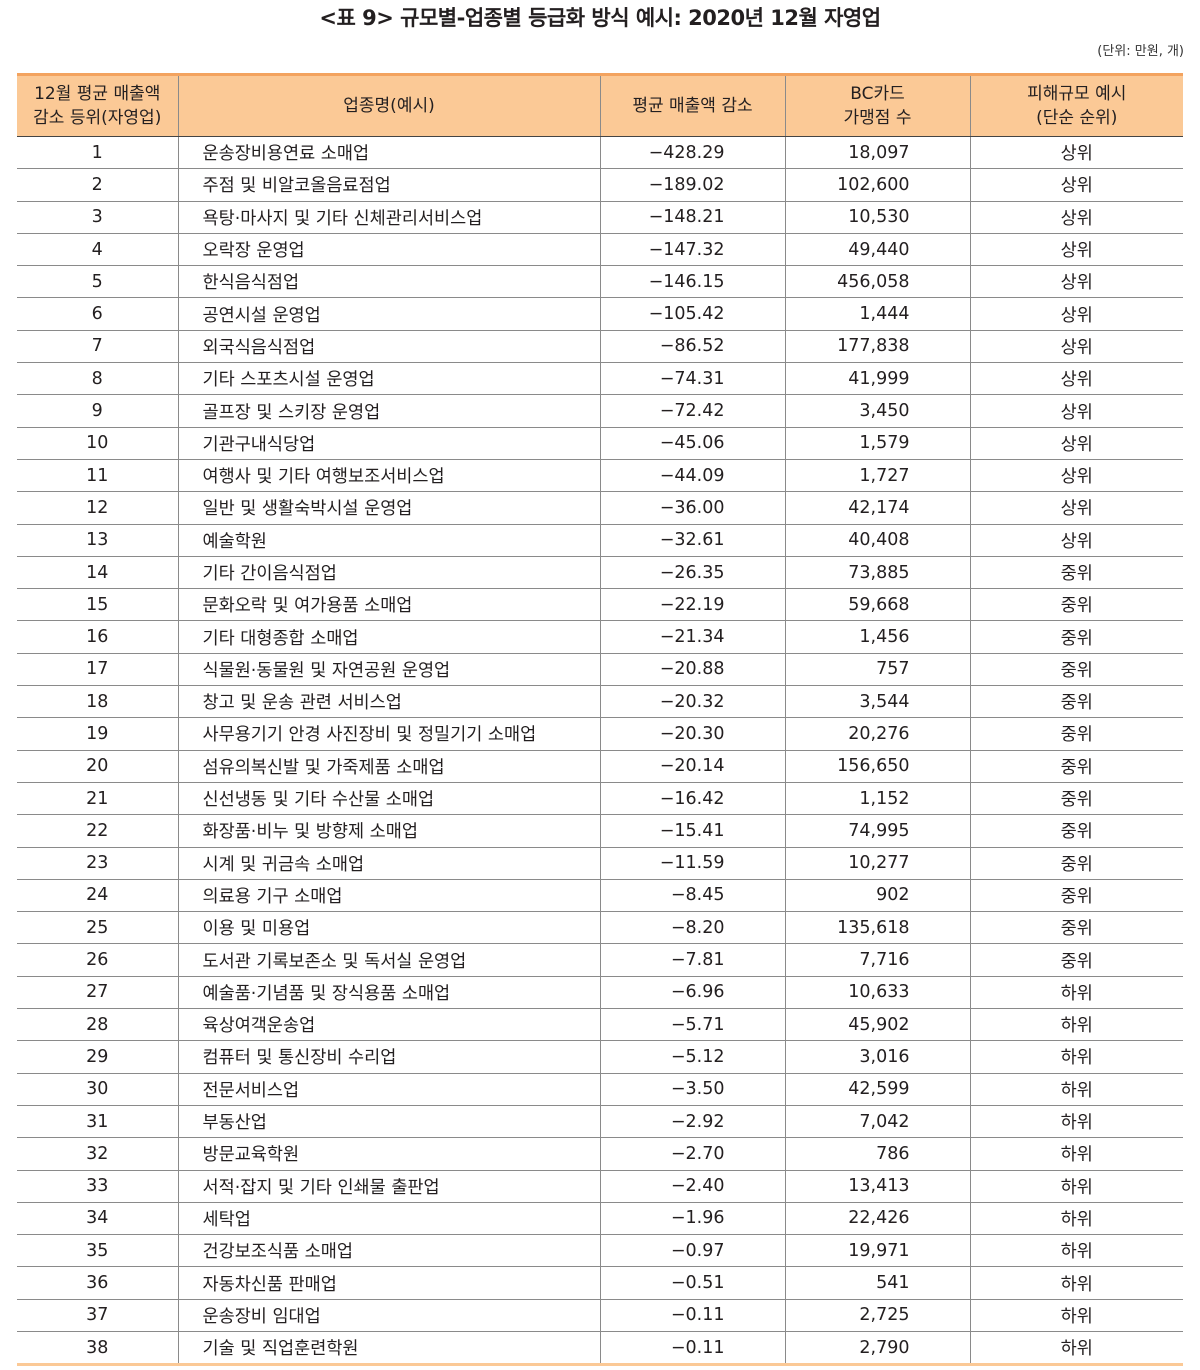 This screenshot has width=1200, height=1370. I want to click on table-row: 1 운송장비용연료 소매업 −428.29 18,097 상위, so click(600, 152).